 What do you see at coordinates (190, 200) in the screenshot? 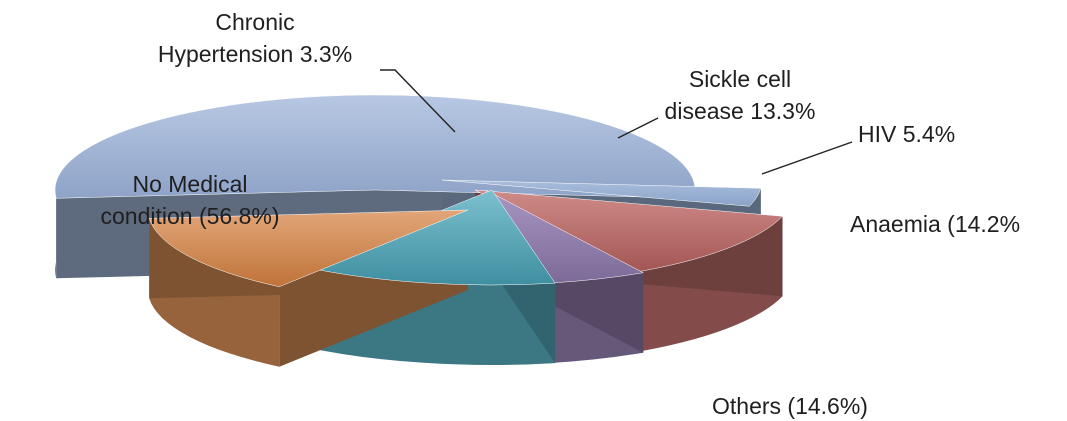
I see `data-label-no-medical: No Medical condition (56.8%)` at bounding box center [190, 200].